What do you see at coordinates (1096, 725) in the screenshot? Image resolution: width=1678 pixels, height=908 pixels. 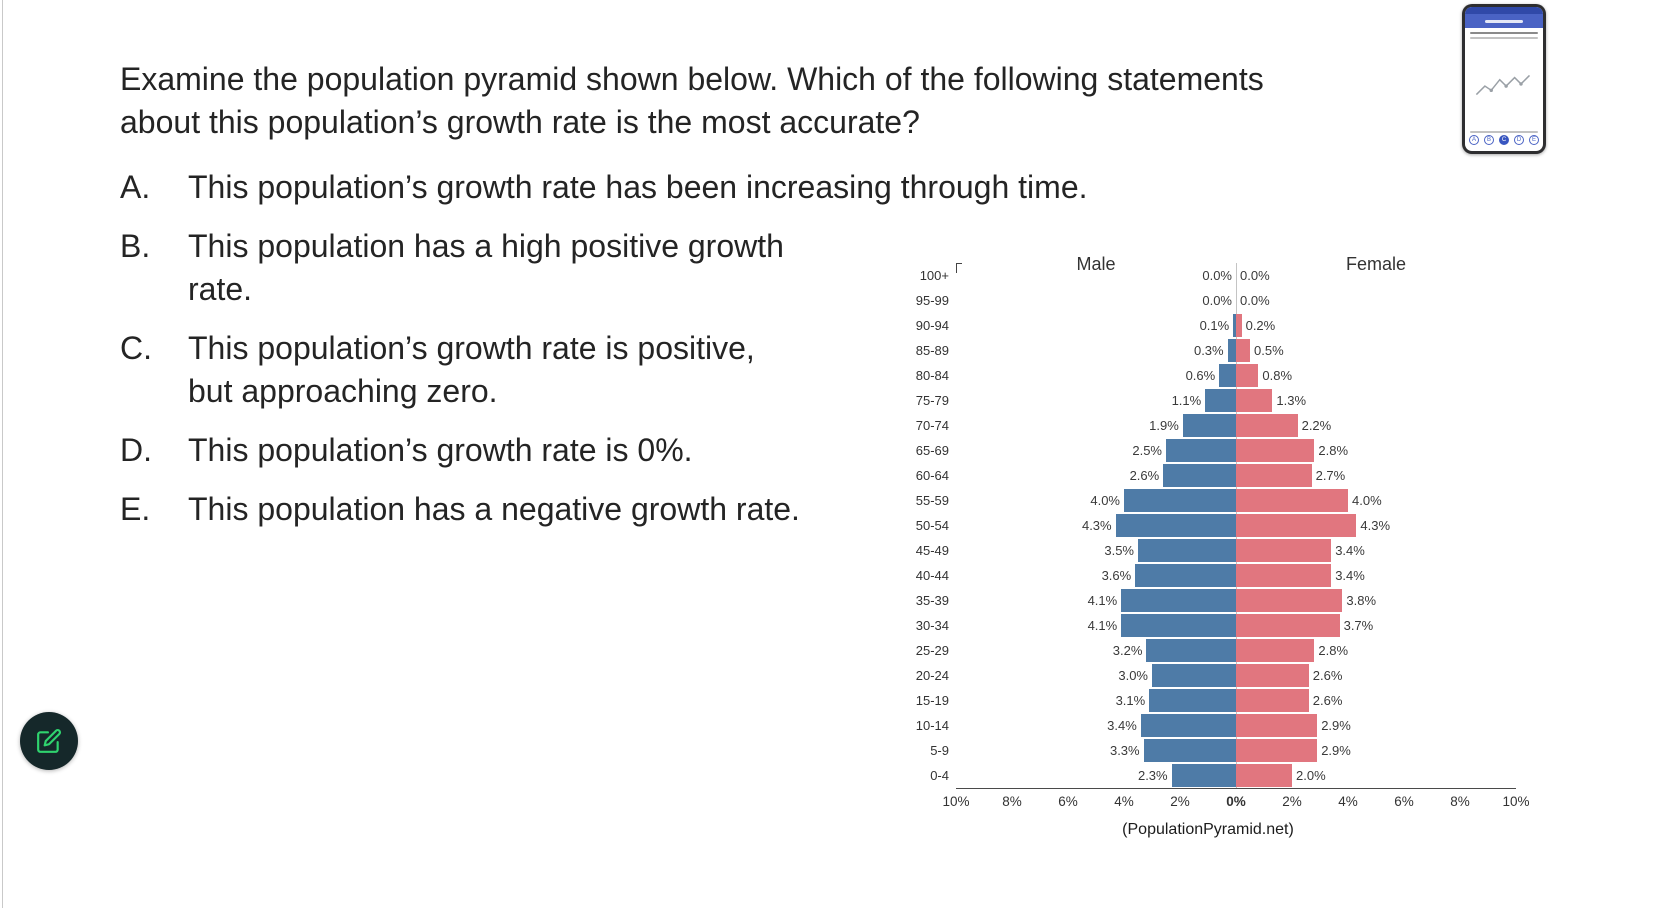 I see `male-bar-cell: 3.4%` at bounding box center [1096, 725].